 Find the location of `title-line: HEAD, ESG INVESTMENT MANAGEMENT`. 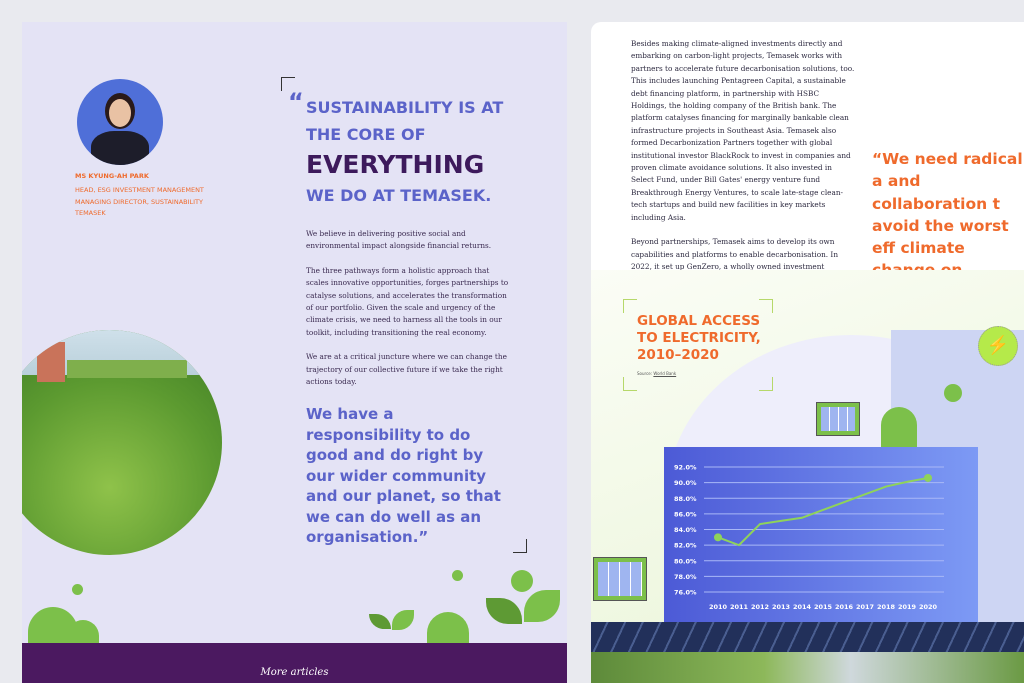

title-line: HEAD, ESG INVESTMENT MANAGEMENT is located at coordinates (139, 190).